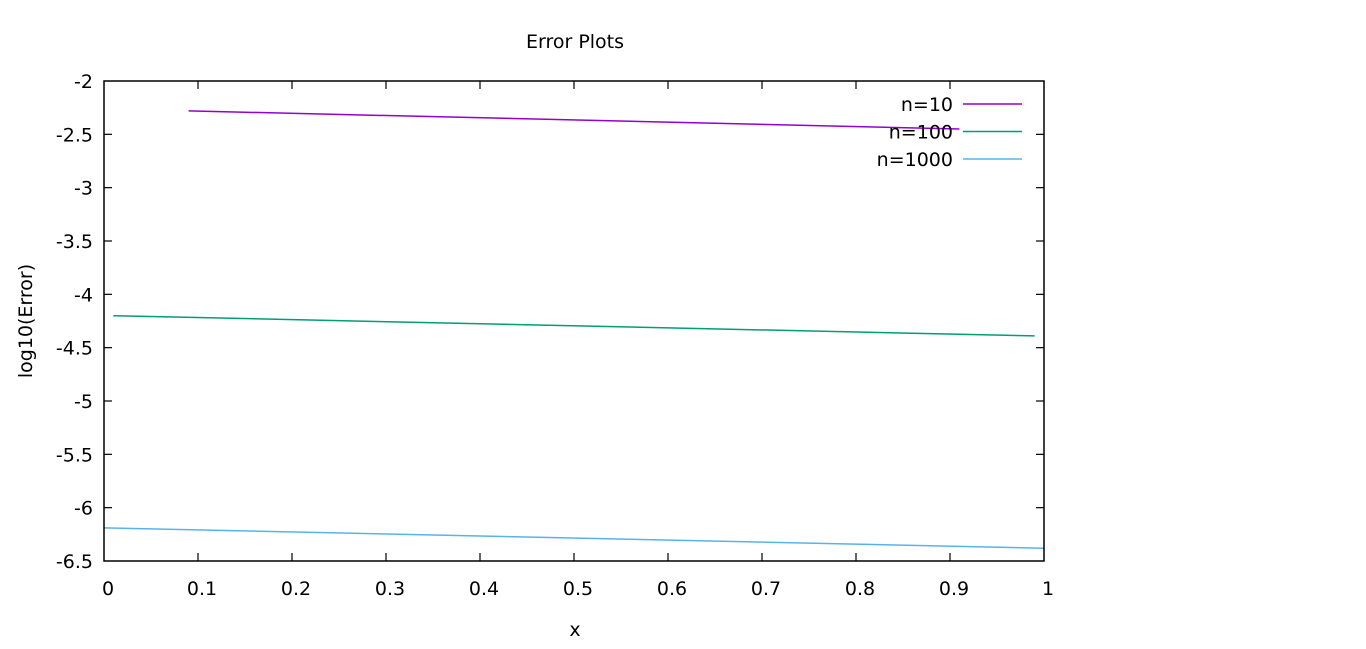 The width and height of the screenshot is (1366, 649). What do you see at coordinates (202, 589) in the screenshot?
I see `x-tick-label: 0.1` at bounding box center [202, 589].